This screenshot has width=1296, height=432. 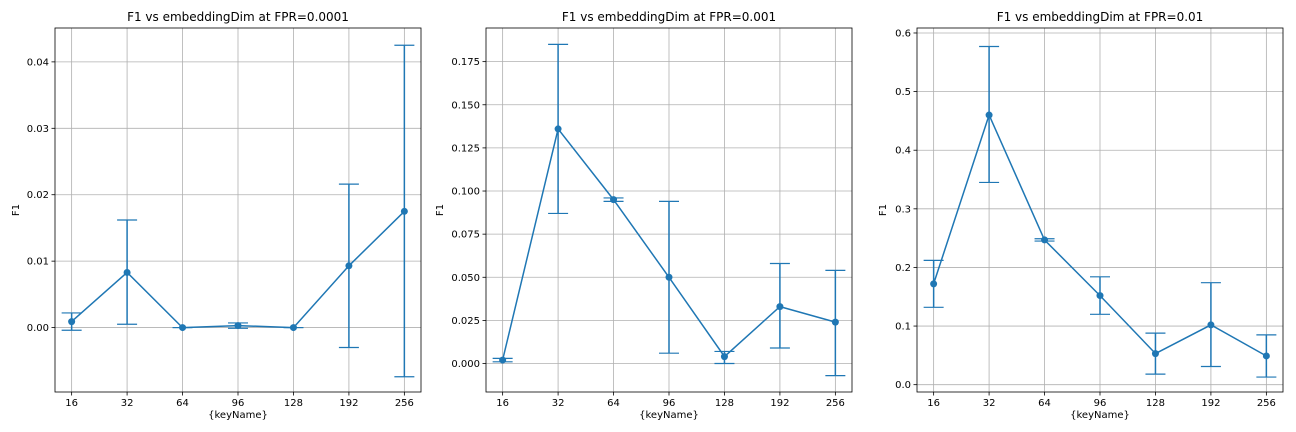 I want to click on y-tick-label: 0.175, so click(x=465, y=62).